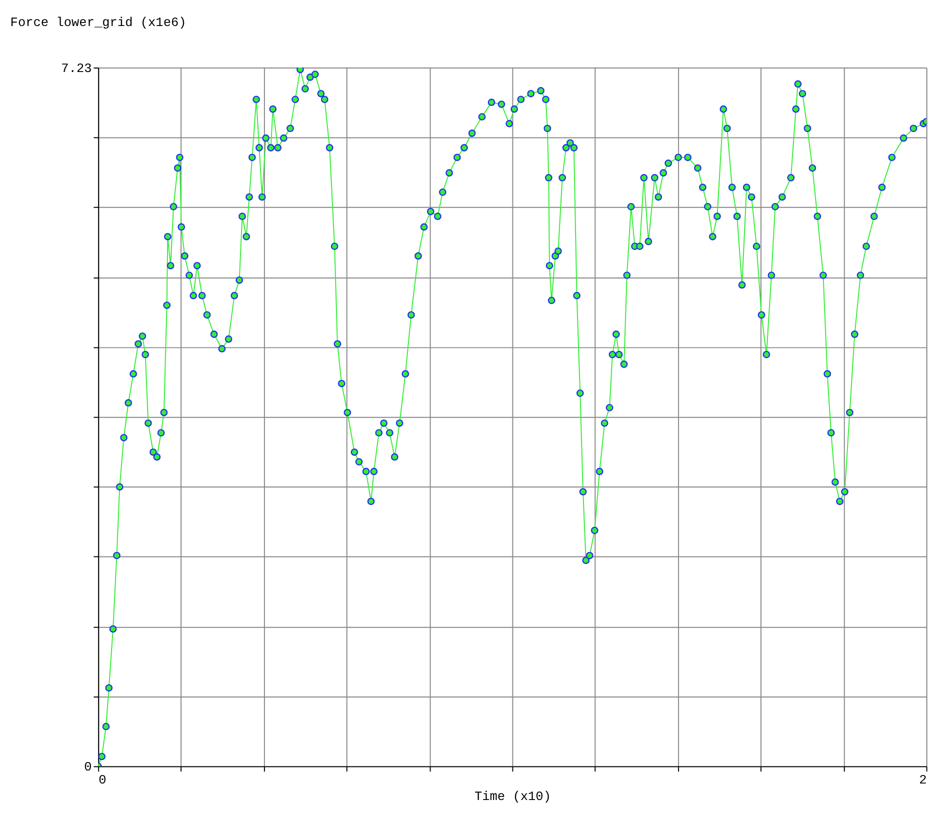  Describe the element at coordinates (512, 796) in the screenshot. I see `x-axis-title: Time (x10)` at that location.